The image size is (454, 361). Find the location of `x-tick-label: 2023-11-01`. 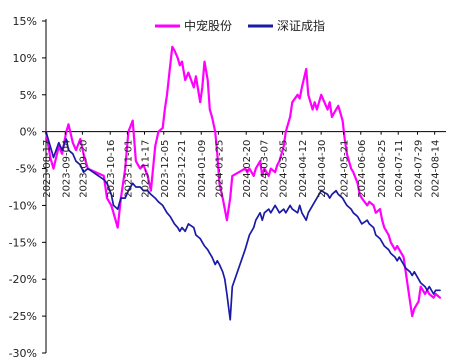

x-tick-label: 2023-11-01 is located at coordinates (128, 169).